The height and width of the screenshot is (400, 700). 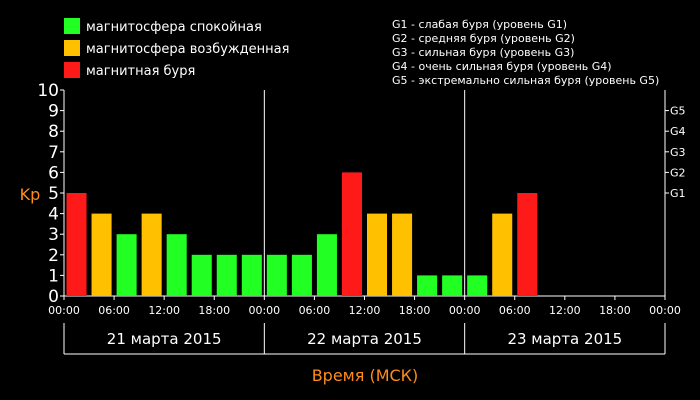 What do you see at coordinates (678, 193) in the screenshot?
I see `storm-level-tick-label: G1` at bounding box center [678, 193].